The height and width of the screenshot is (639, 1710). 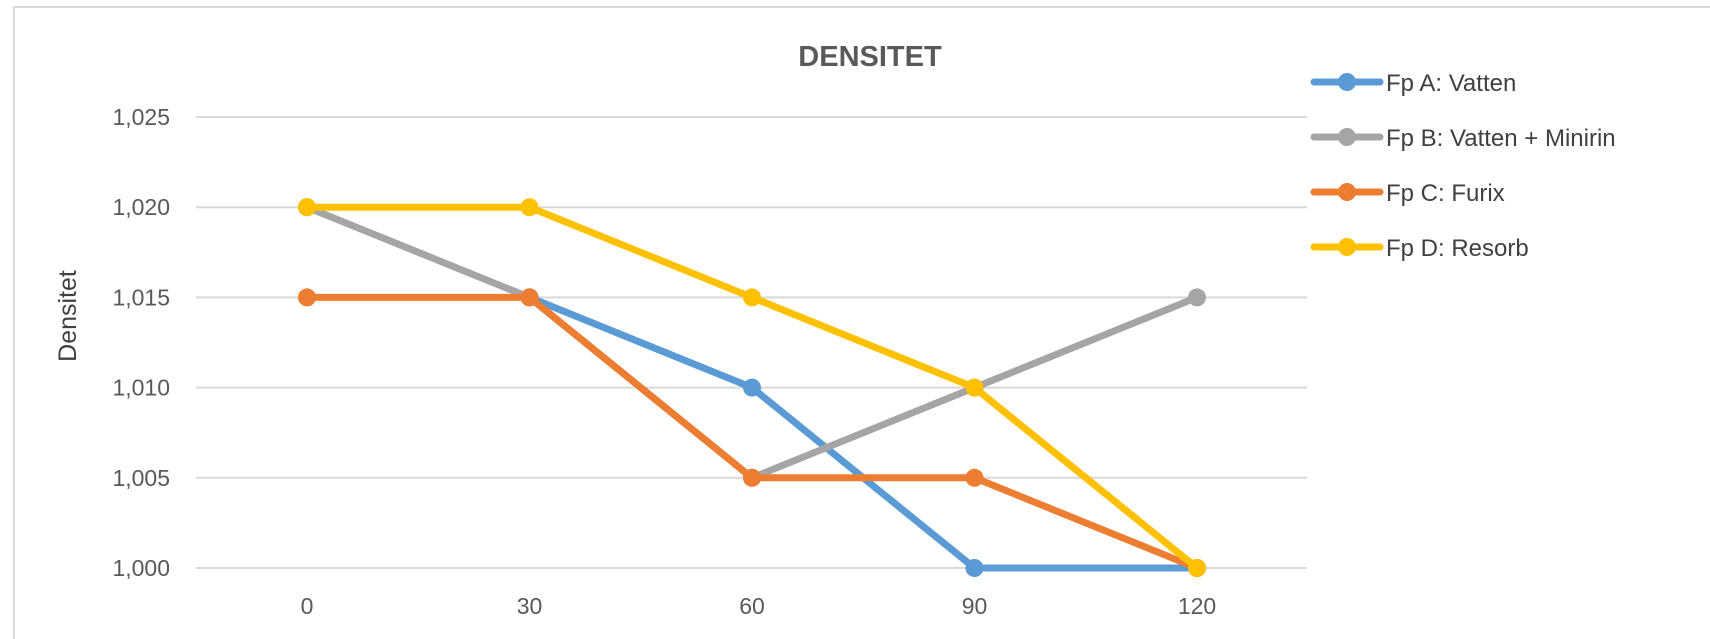 What do you see at coordinates (307, 606) in the screenshot?
I see `x-tick-label: 0` at bounding box center [307, 606].